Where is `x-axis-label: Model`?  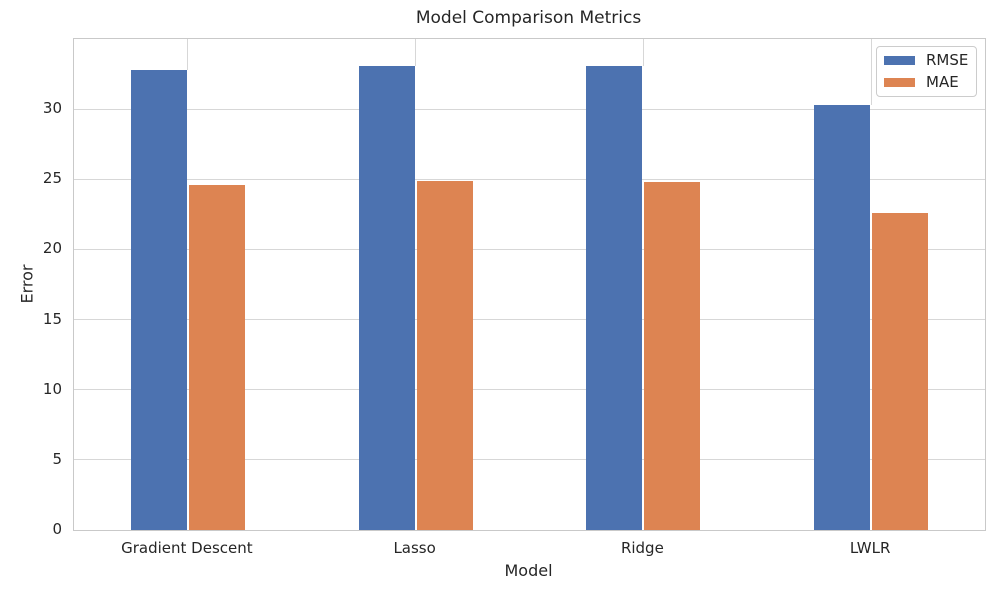
x-axis-label: Model is located at coordinates (528, 570).